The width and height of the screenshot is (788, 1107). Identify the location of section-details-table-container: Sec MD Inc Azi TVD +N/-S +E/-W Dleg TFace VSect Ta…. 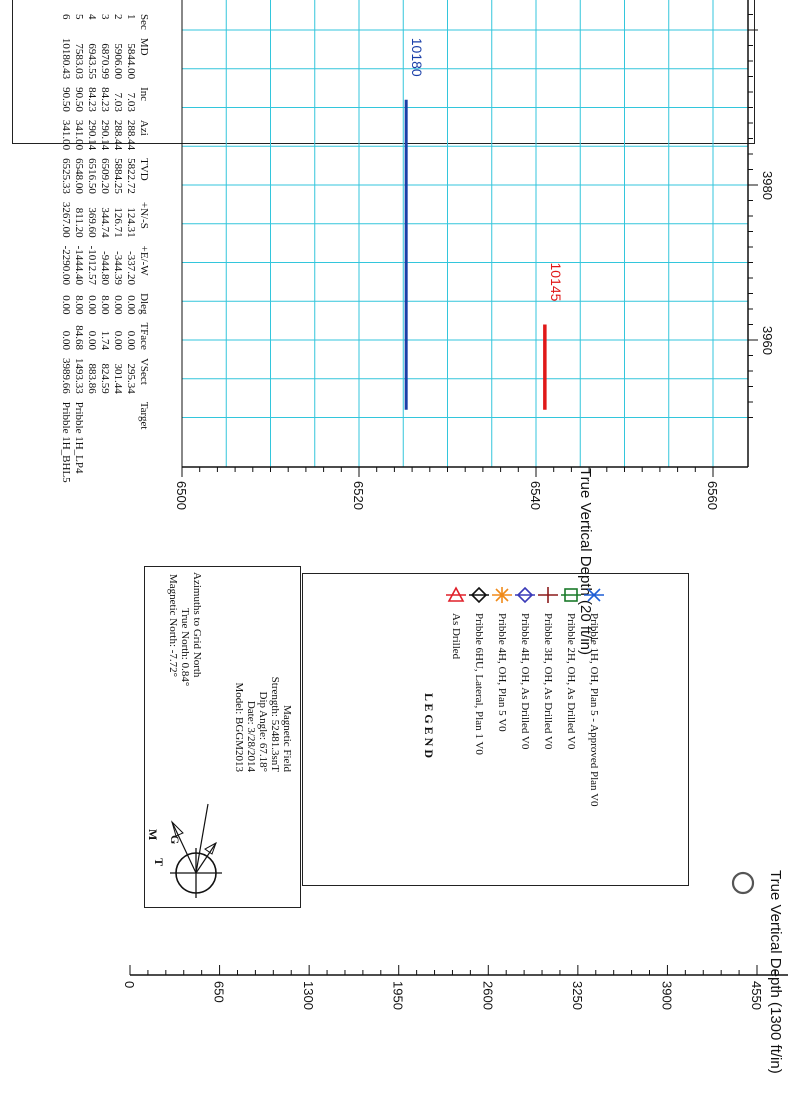
(104, 380).